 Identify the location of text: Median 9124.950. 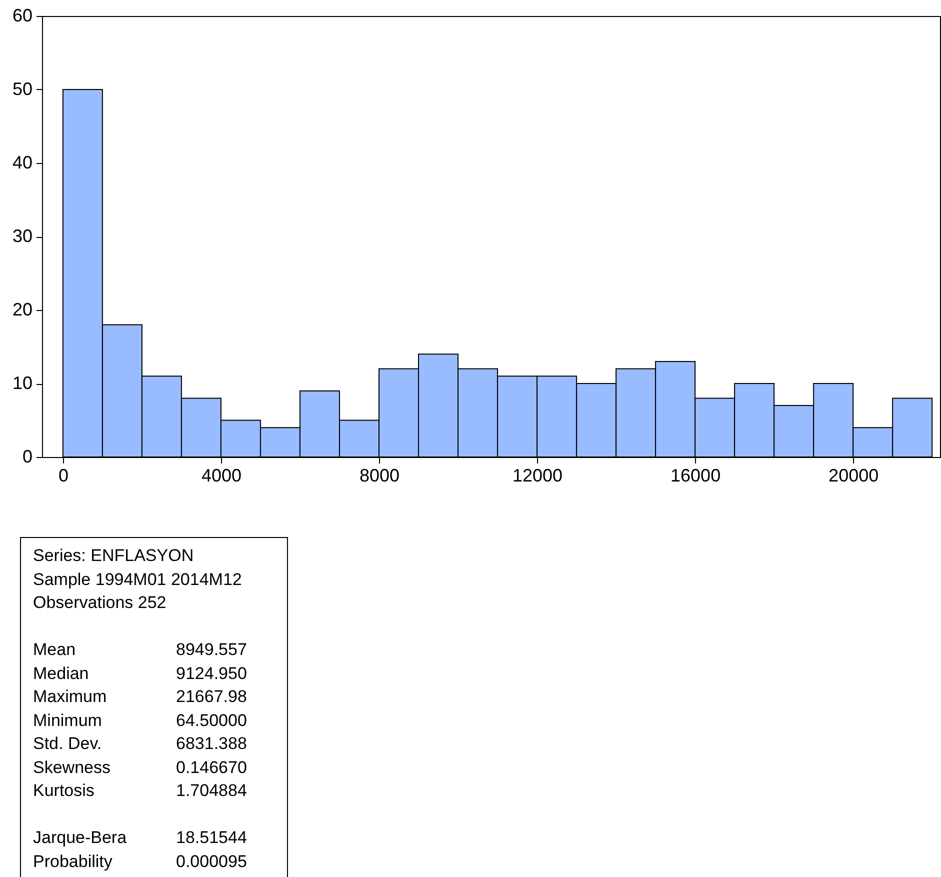
(140, 673).